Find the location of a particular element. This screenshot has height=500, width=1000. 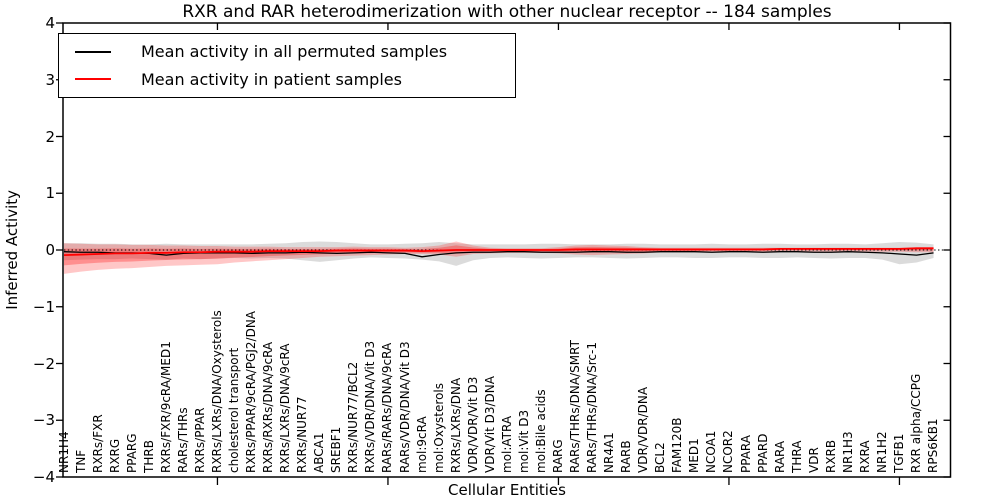

x-tick-label: RXRs/NUR77 is located at coordinates (302, 434).